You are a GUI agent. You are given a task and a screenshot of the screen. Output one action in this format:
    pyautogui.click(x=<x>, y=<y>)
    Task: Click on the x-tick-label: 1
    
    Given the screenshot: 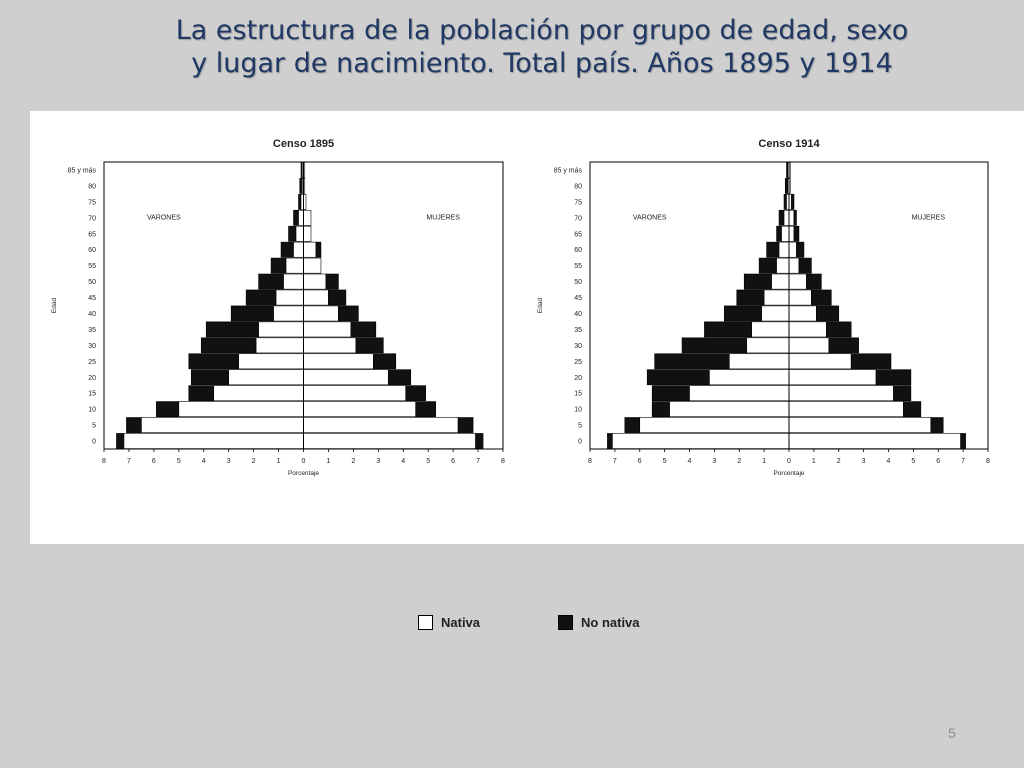 What is the action you would take?
    pyautogui.click(x=328, y=461)
    